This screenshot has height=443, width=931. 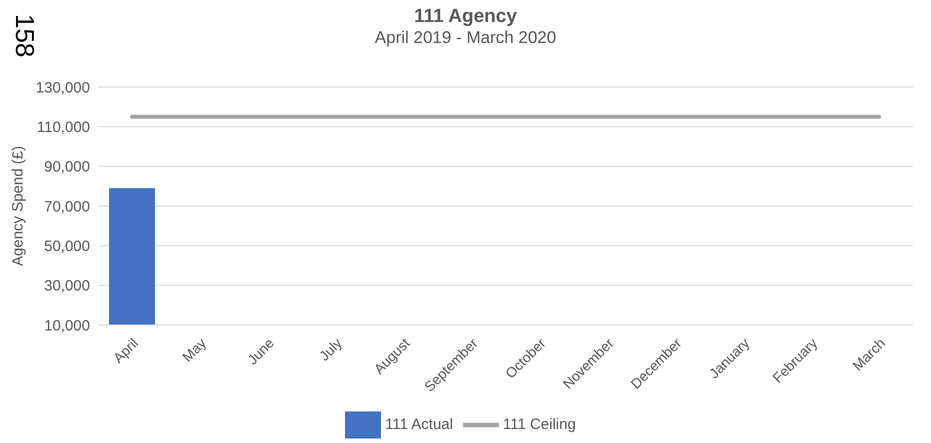 What do you see at coordinates (63, 87) in the screenshot?
I see `y-tick-label: 130,000` at bounding box center [63, 87].